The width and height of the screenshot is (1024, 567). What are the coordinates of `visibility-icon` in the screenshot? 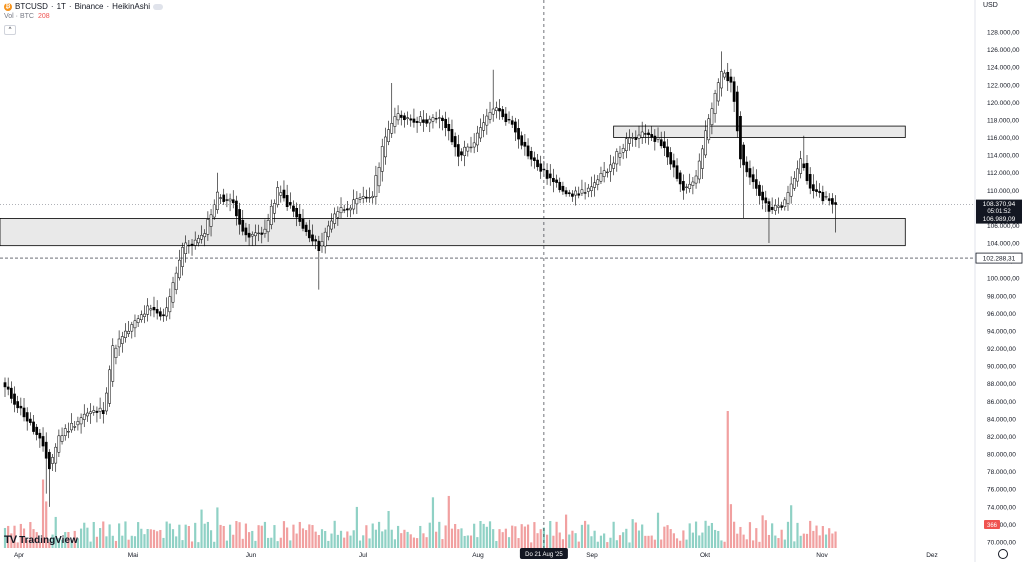 It's located at (157, 6).